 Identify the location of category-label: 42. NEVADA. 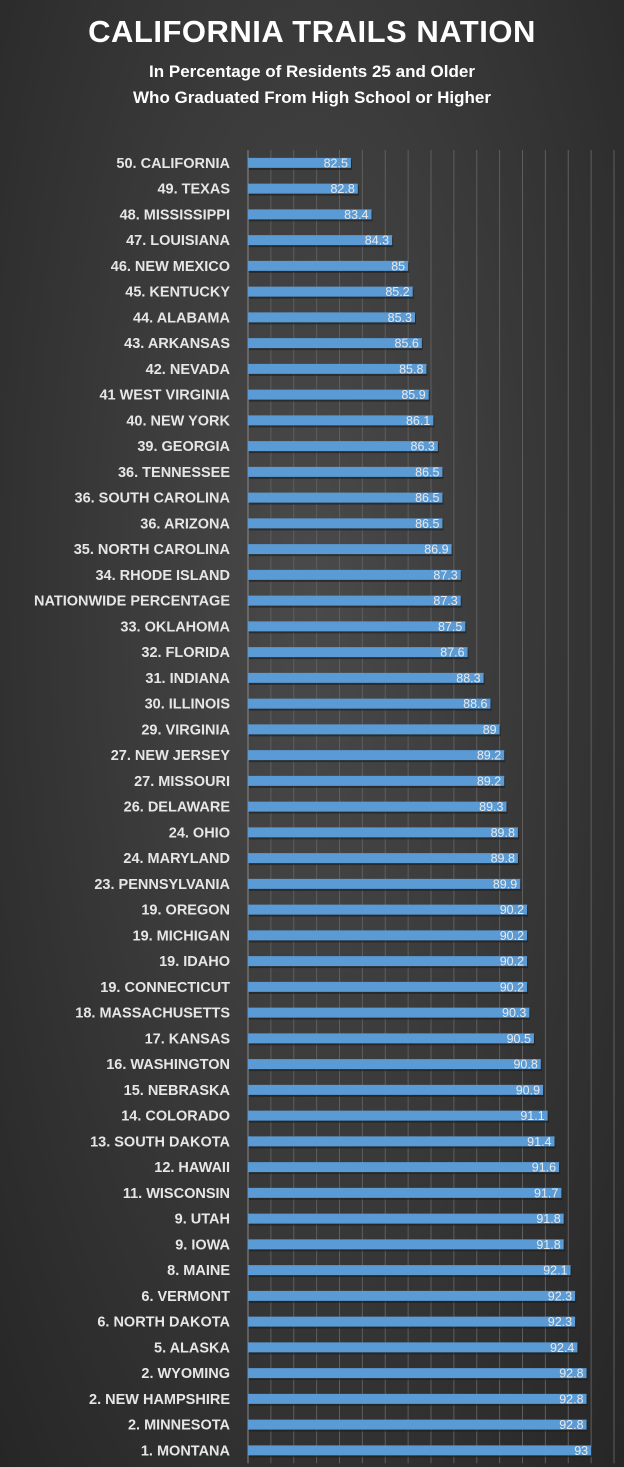
(188, 370).